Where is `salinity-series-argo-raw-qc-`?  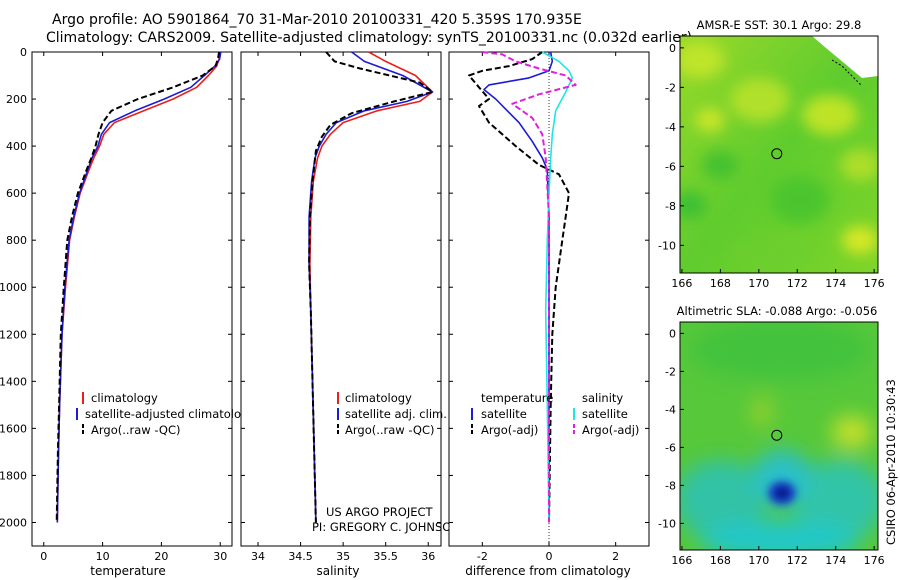
salinity-series-argo-raw-qc- is located at coordinates (371, 287).